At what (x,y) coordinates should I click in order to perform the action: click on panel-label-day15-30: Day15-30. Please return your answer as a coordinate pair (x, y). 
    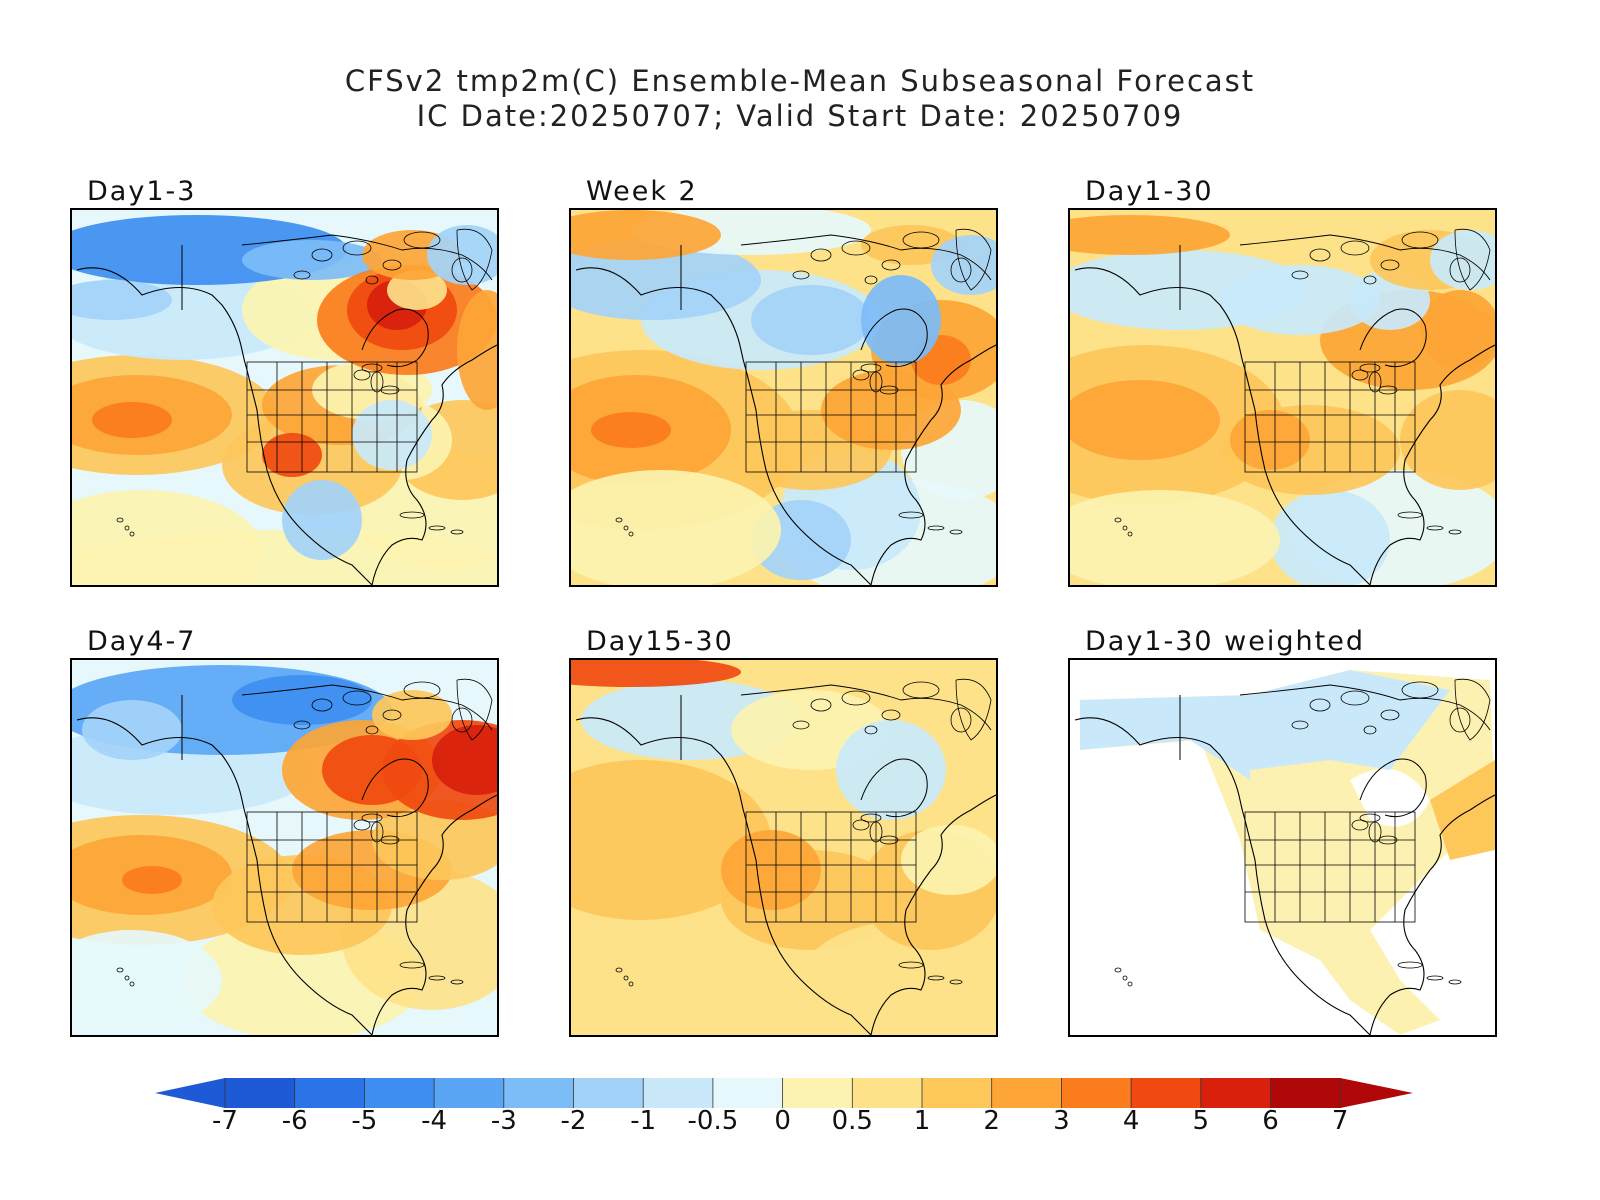
    Looking at the image, I should click on (660, 641).